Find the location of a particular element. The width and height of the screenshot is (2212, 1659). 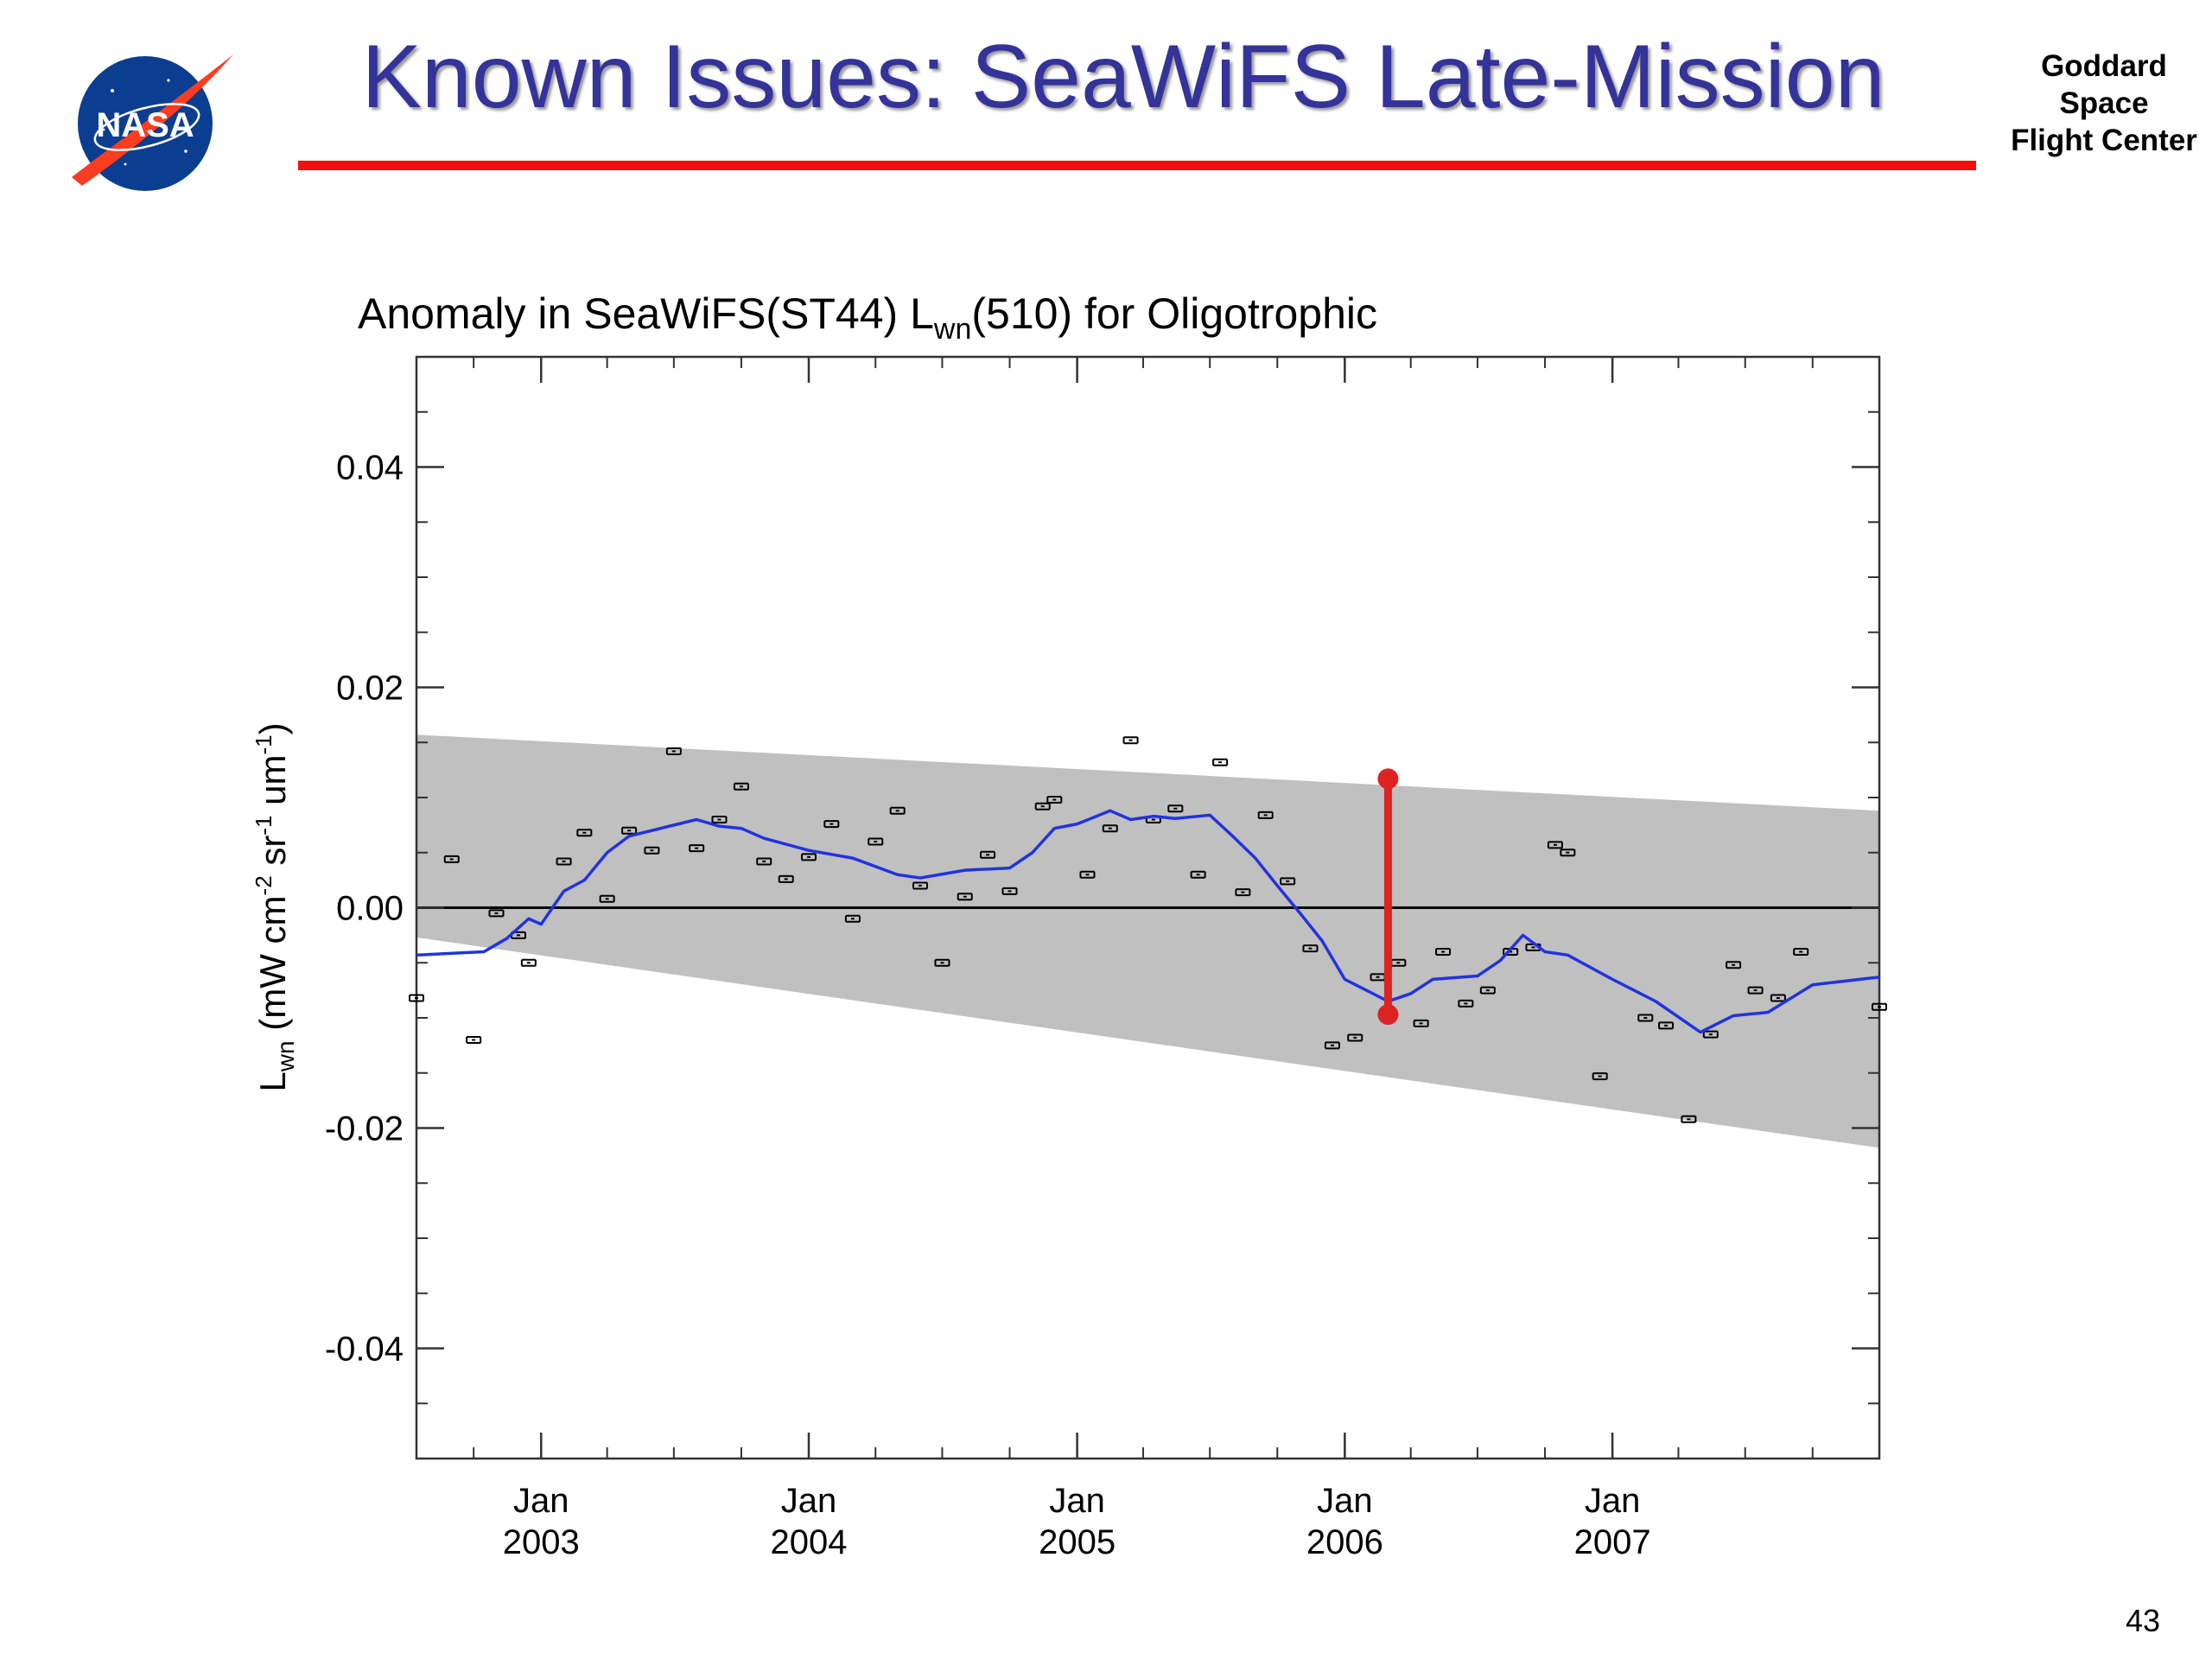

nasa-meatball-icon: NASA is located at coordinates (152, 123).